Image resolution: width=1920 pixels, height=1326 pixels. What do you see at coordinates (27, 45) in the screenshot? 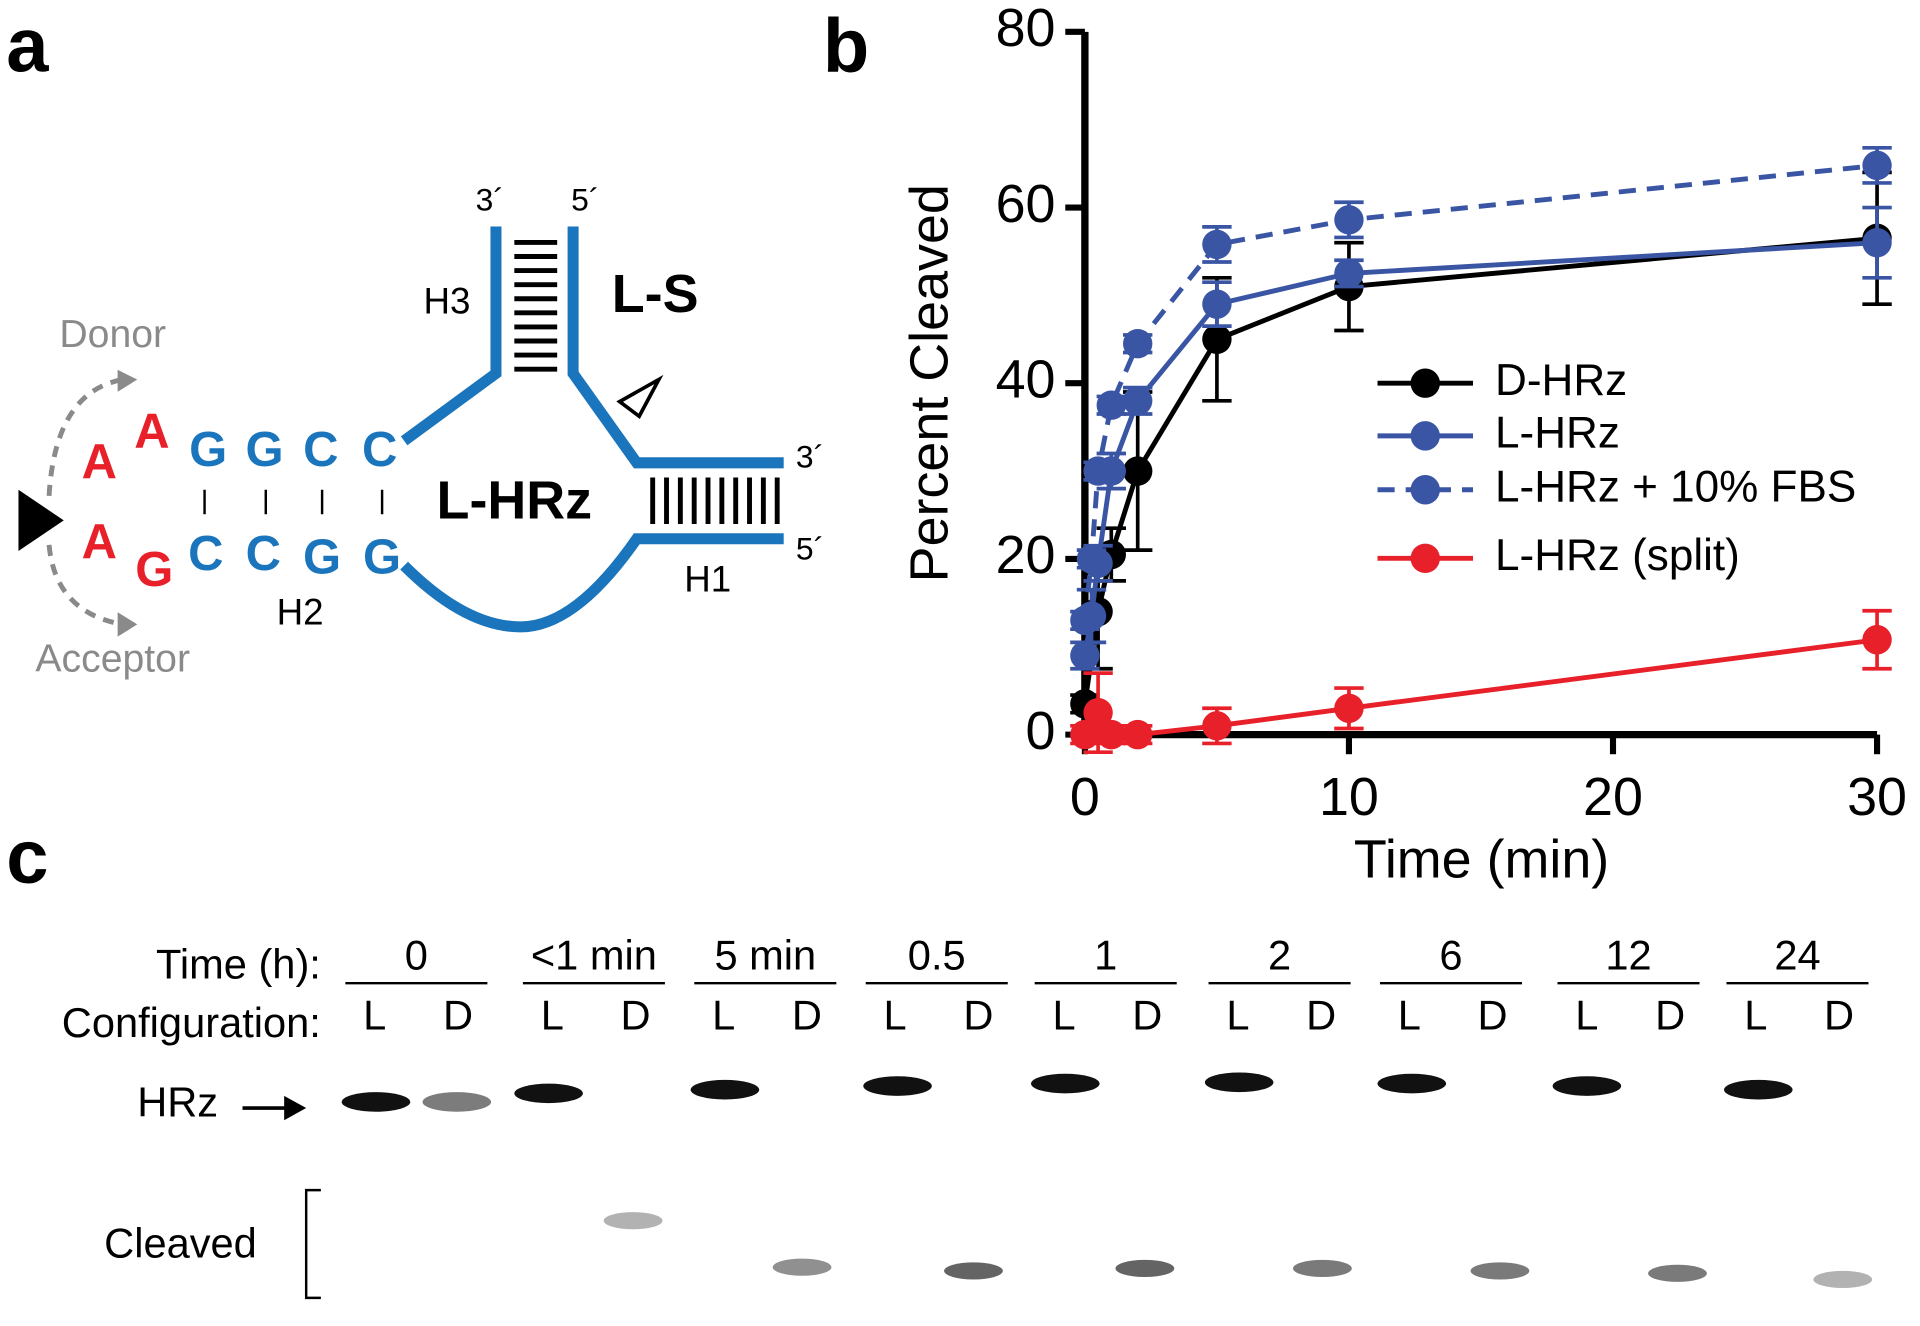
I see `panel-label: a` at bounding box center [27, 45].